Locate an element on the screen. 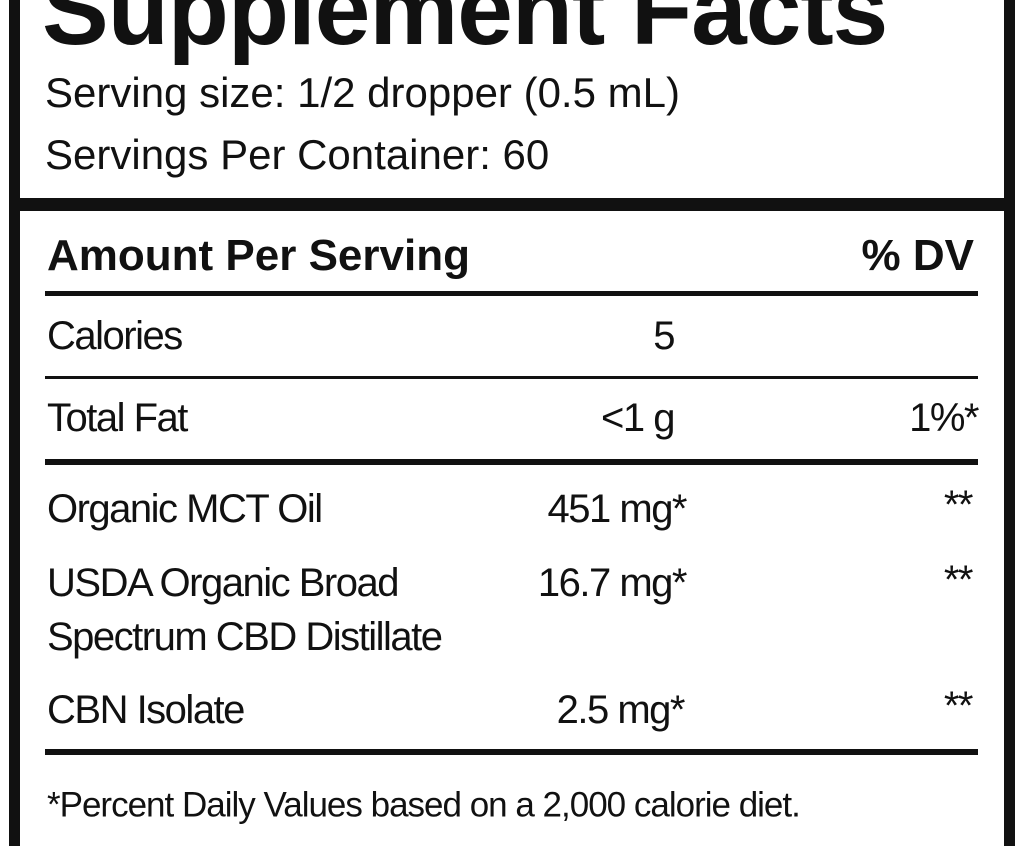 Image resolution: width=1024 pixels, height=846 pixels. servings-per-container: Servings Per Container: 60 is located at coordinates (297, 154).